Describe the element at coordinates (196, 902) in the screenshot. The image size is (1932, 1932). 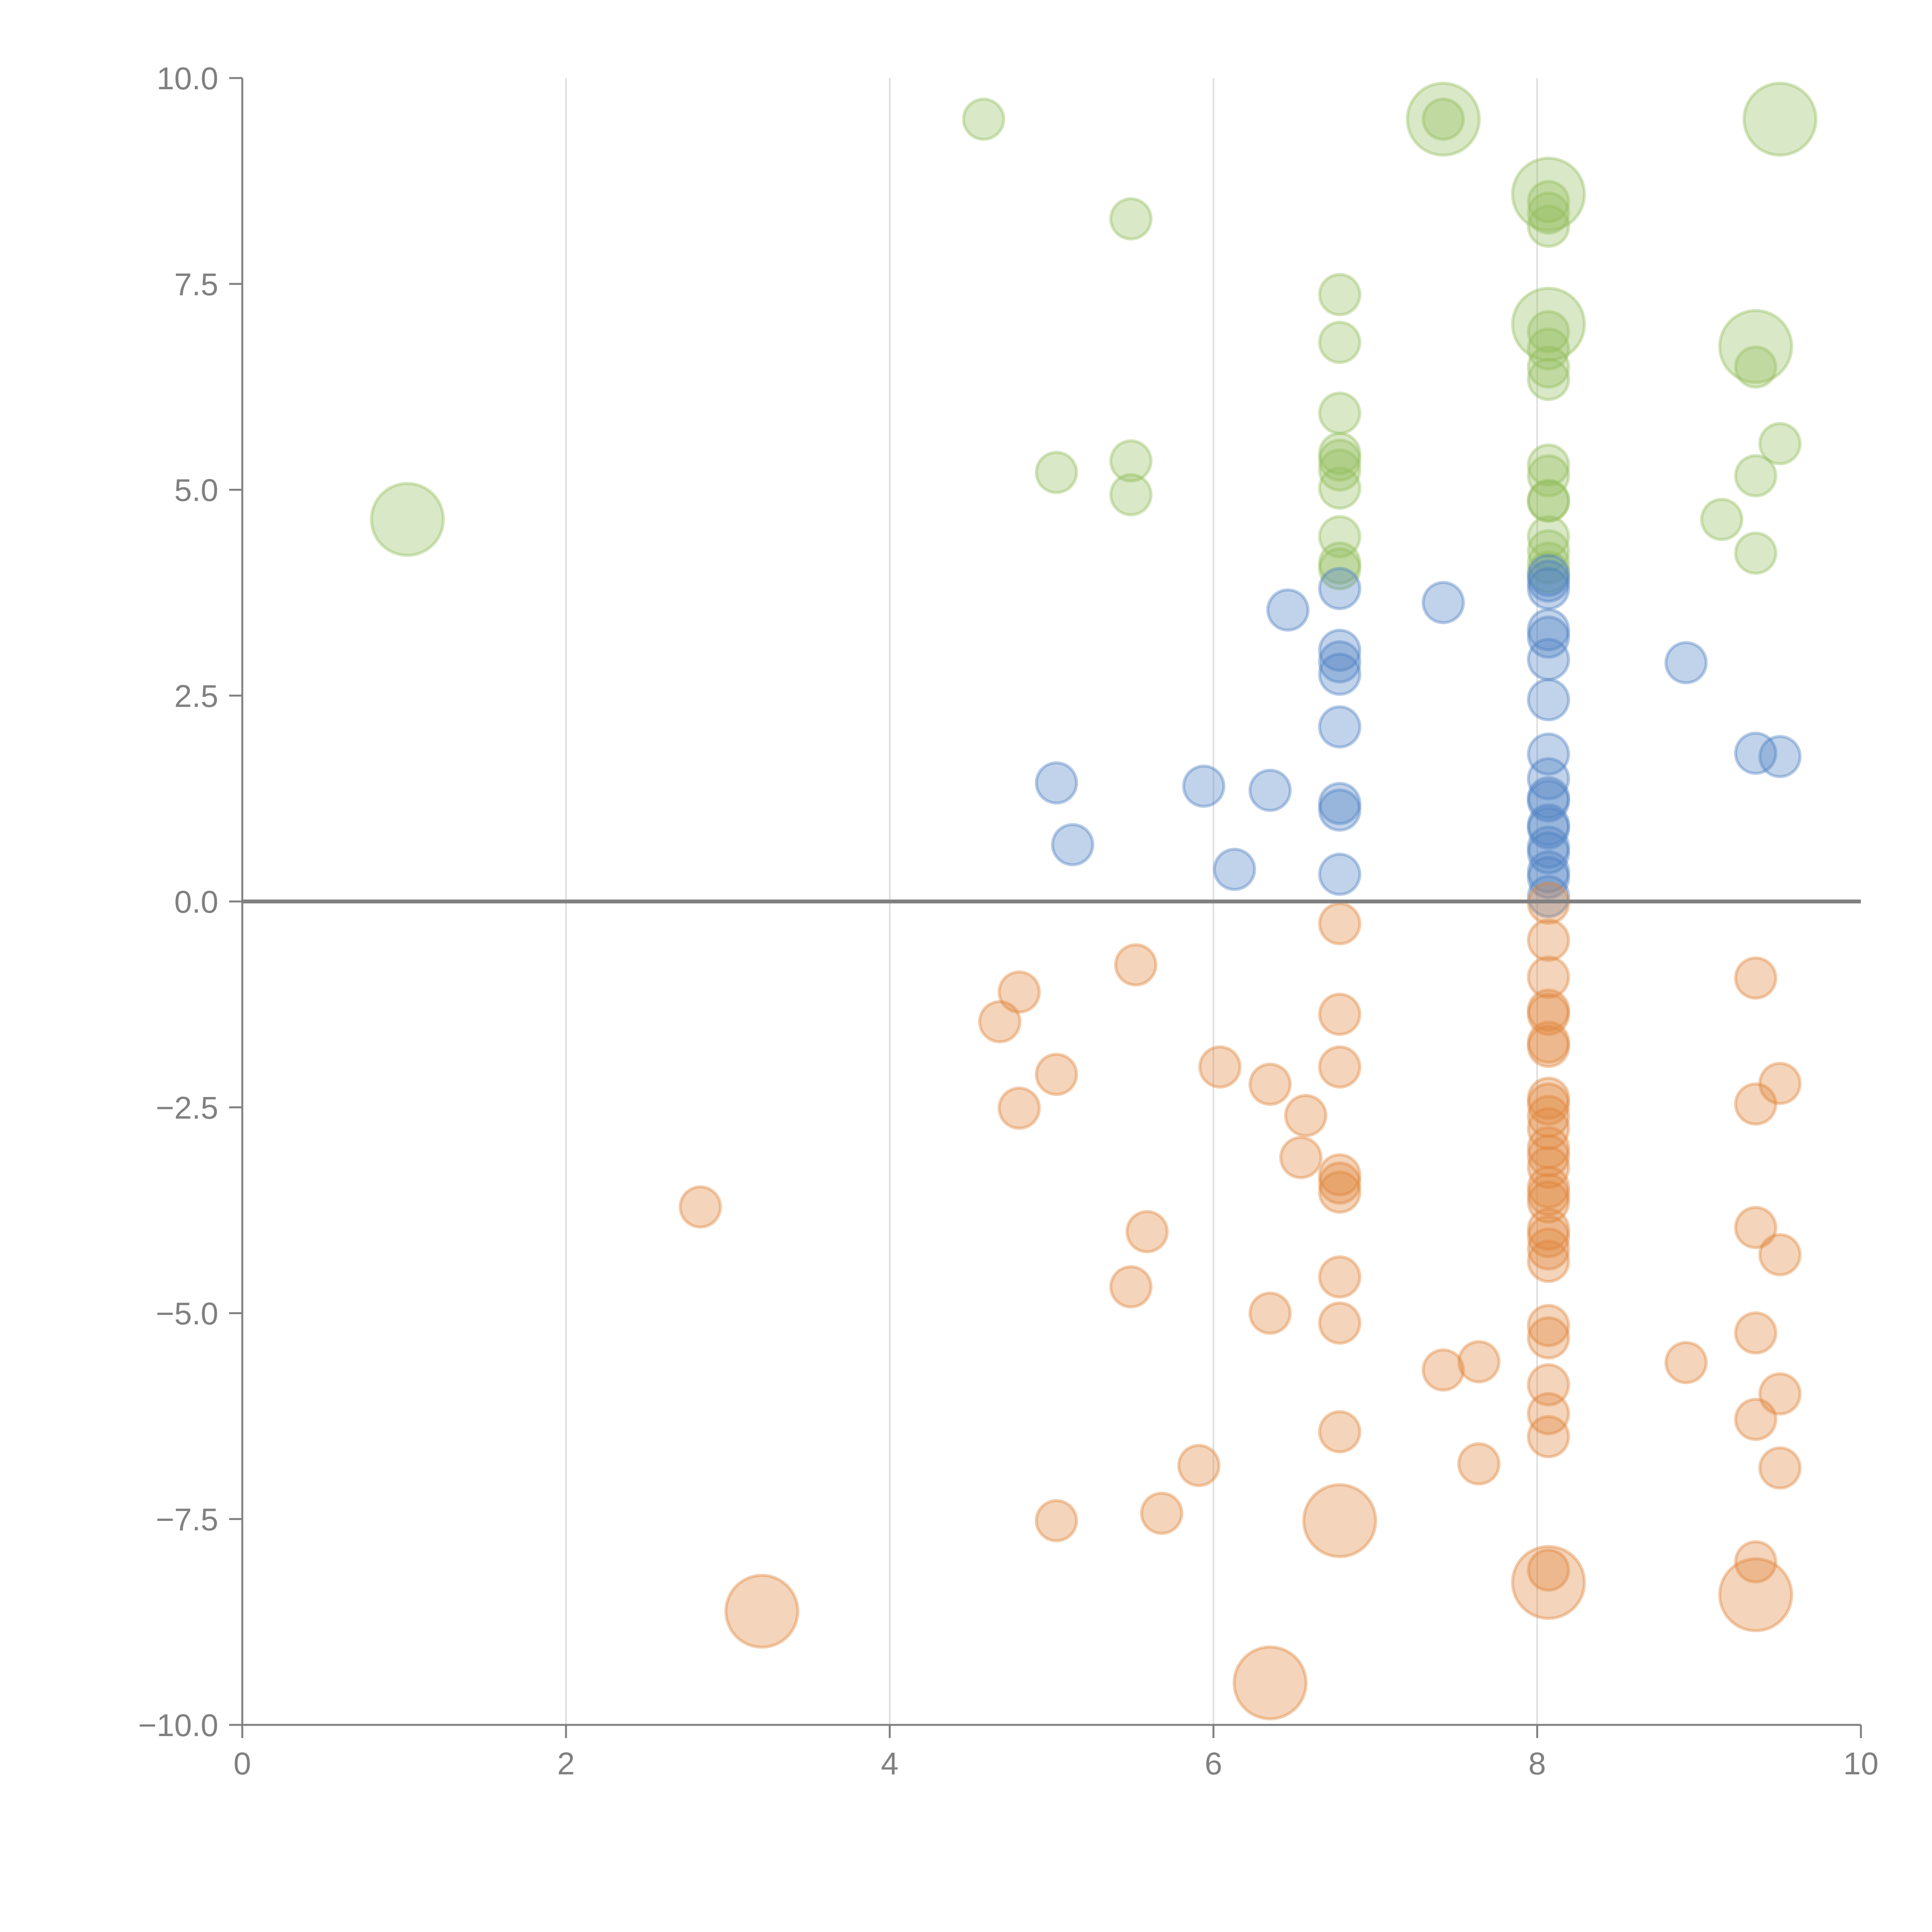
I see `y-tick-label: 0.0` at that location.